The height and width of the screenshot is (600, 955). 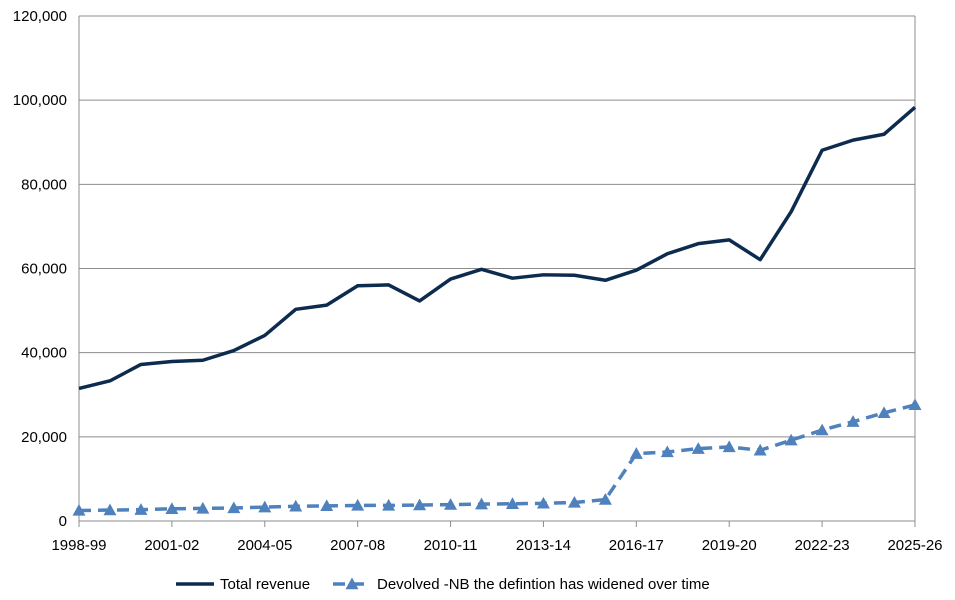 I want to click on x-tick-label: 2001-02, so click(x=171, y=545).